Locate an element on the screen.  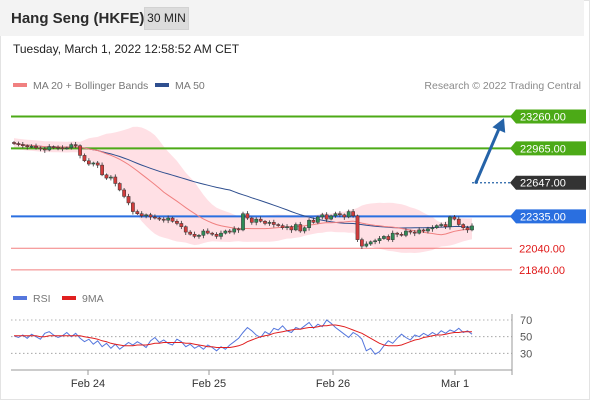
projection-arrow-head is located at coordinates (499, 125).